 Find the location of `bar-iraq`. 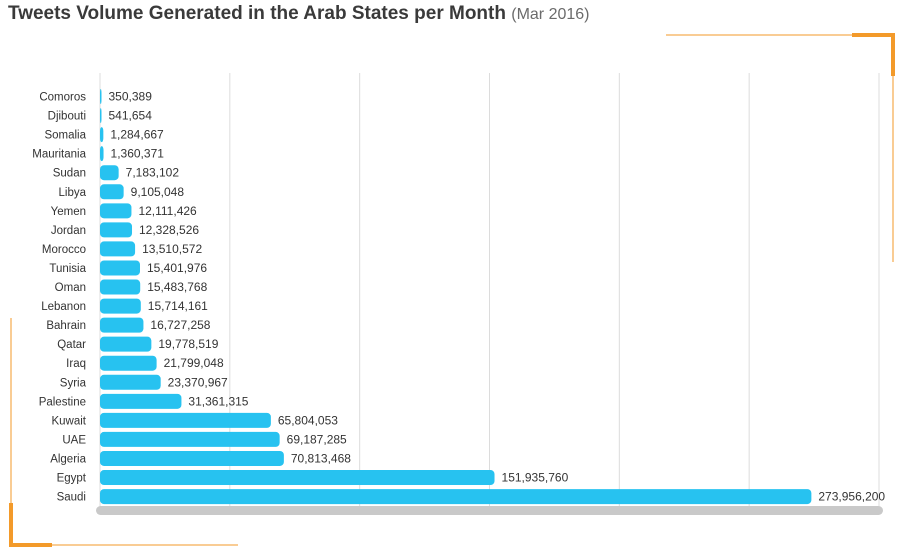

bar-iraq is located at coordinates (128, 363).